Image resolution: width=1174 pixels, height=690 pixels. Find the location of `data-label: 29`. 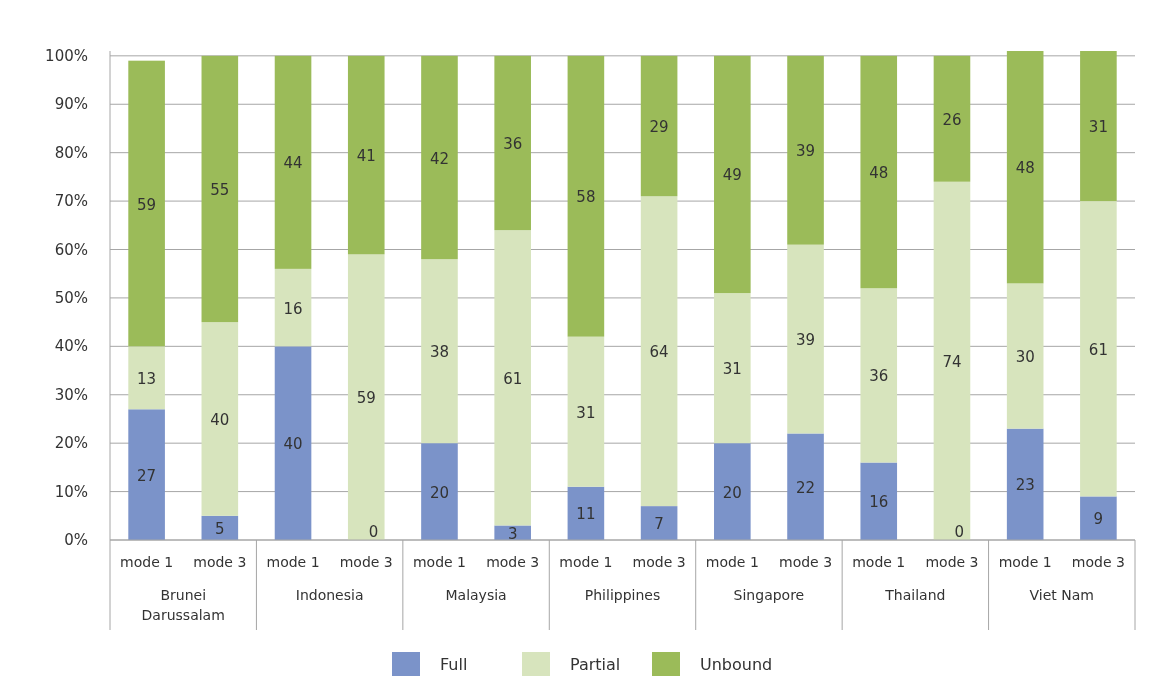

data-label: 29 is located at coordinates (659, 127).